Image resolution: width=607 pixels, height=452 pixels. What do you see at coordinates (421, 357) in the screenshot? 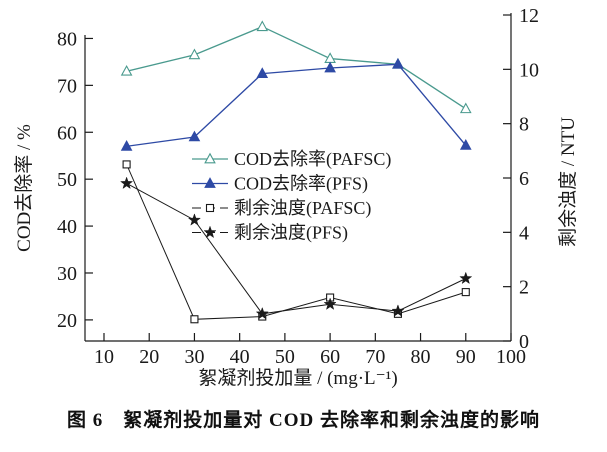
I see `x-tick-label: 80` at bounding box center [421, 357].